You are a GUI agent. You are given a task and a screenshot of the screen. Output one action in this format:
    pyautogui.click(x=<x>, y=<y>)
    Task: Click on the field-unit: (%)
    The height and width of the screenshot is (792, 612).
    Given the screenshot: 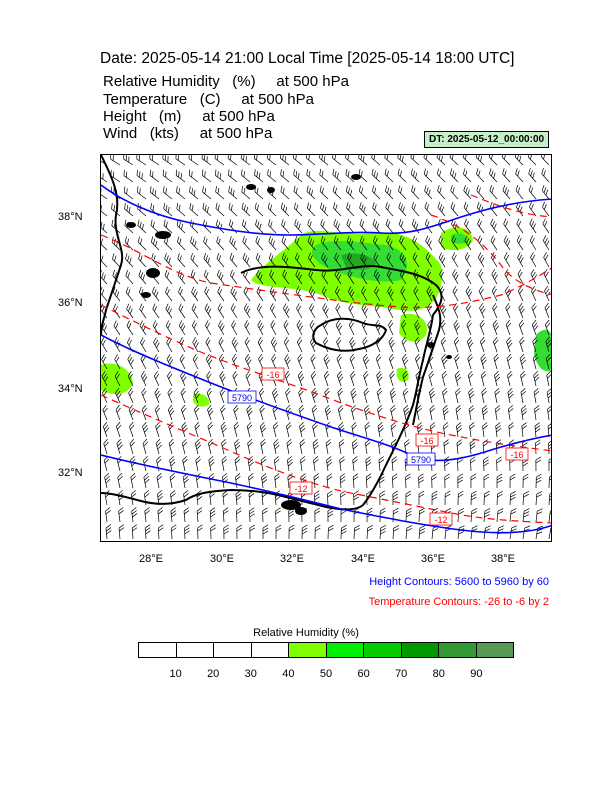 What is the action you would take?
    pyautogui.click(x=244, y=81)
    